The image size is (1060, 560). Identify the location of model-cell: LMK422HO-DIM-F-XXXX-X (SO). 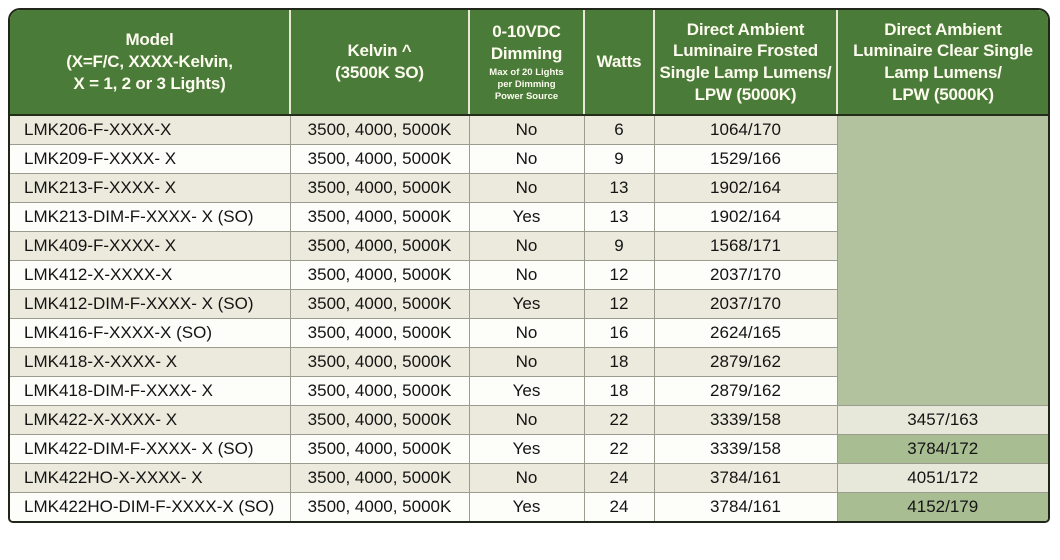
(150, 506).